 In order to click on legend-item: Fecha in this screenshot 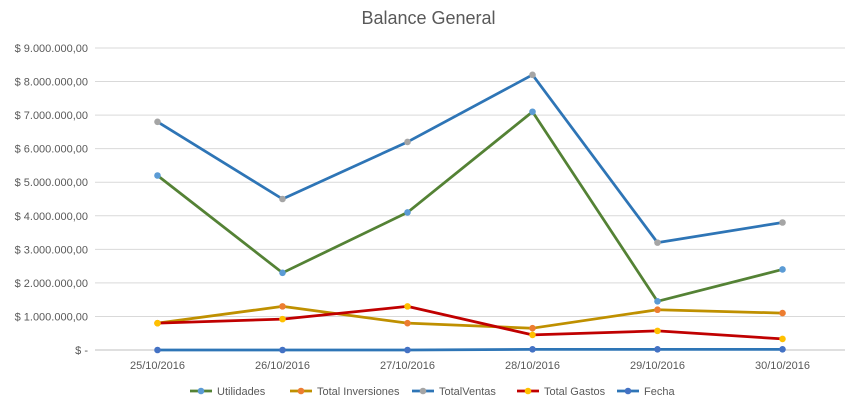, I will do `click(646, 392)`.